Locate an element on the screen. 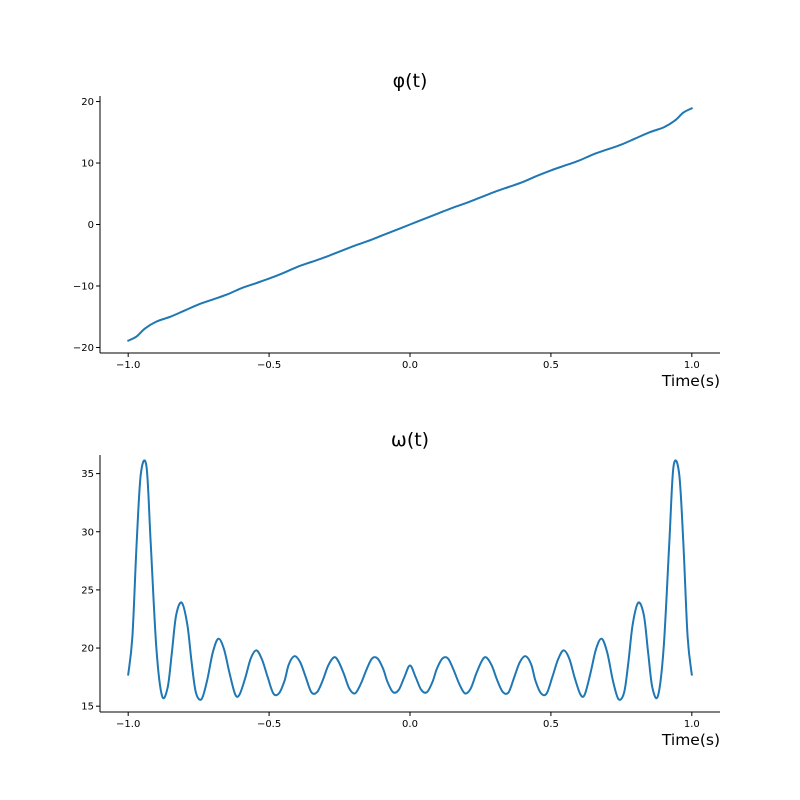 The width and height of the screenshot is (800, 800). frequency-chart-x-ticks: −1.0 −0.5 0.0 0.5 1.0 is located at coordinates (408, 721).